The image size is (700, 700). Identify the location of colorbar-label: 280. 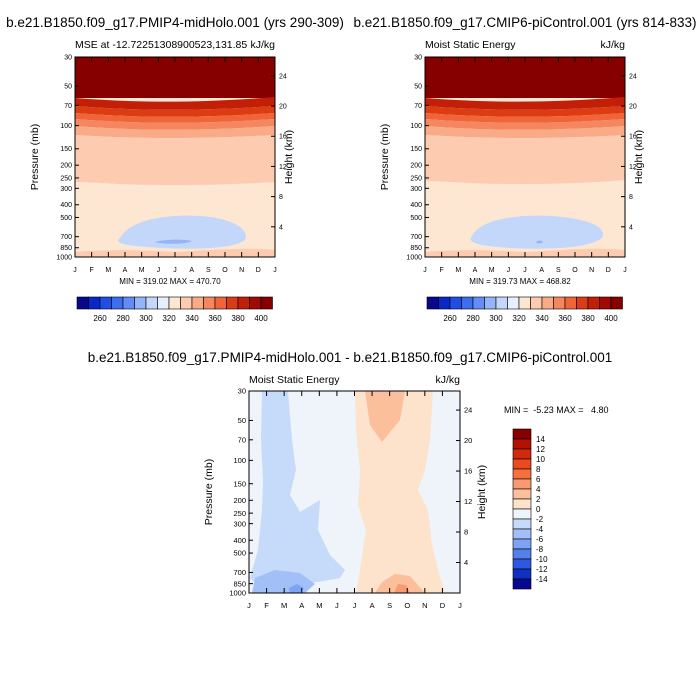
(123, 318).